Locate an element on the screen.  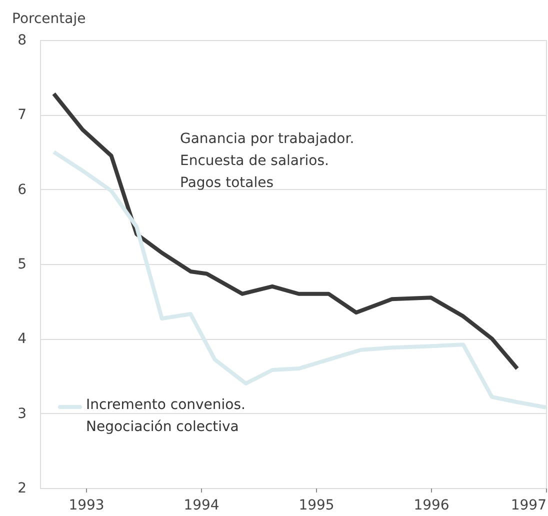
y-tick-label: 7 is located at coordinates (22, 115).